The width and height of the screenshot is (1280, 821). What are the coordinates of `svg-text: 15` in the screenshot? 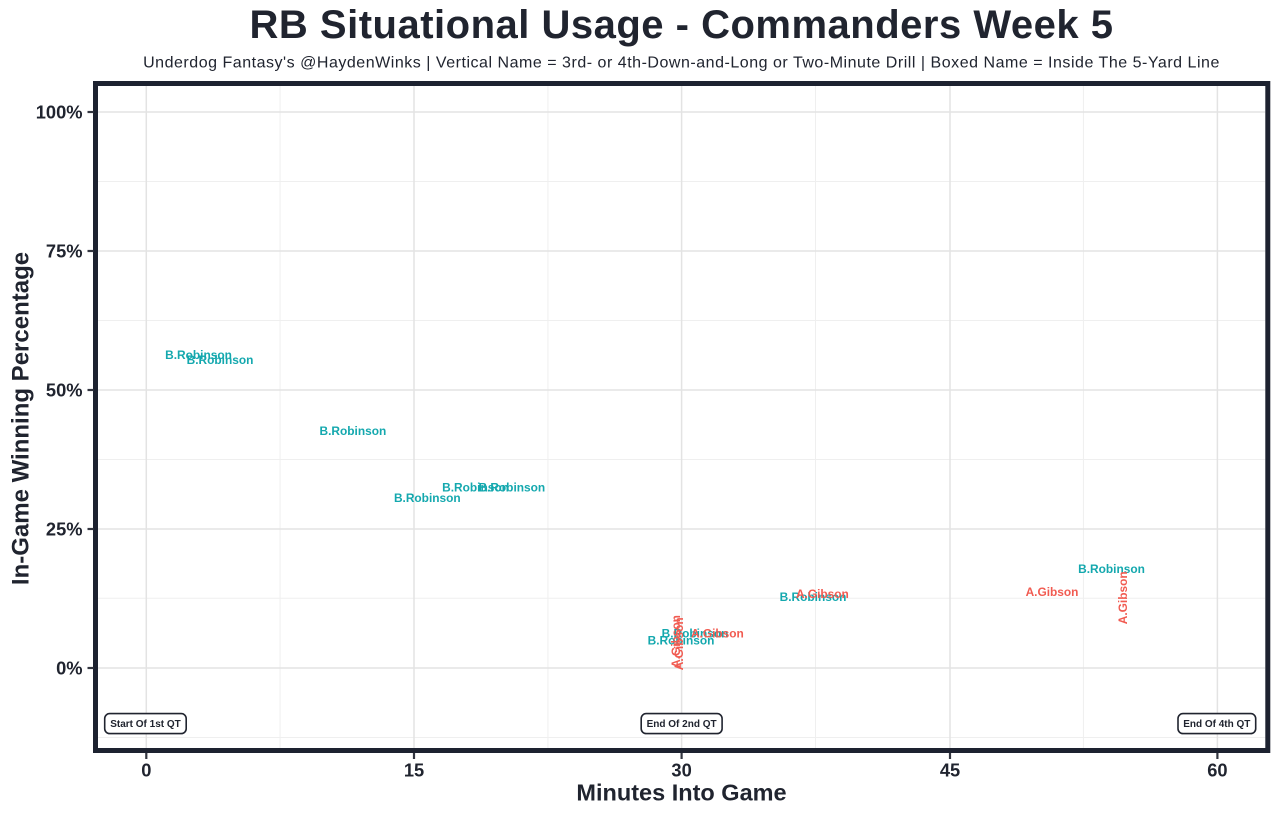 It's located at (414, 769).